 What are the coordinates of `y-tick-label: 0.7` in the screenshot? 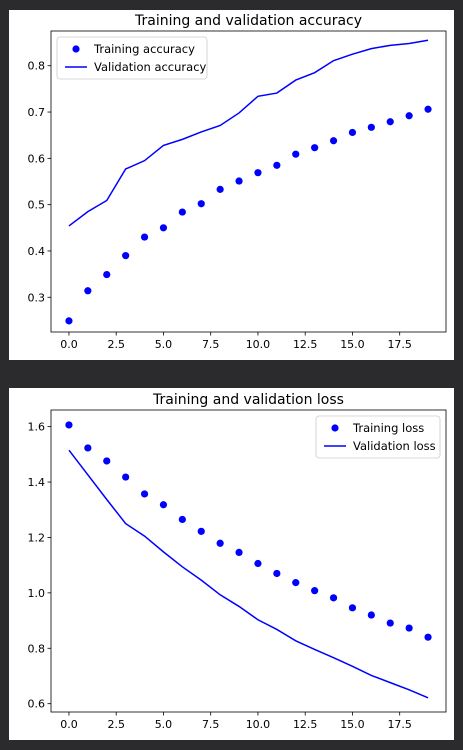 It's located at (37, 112).